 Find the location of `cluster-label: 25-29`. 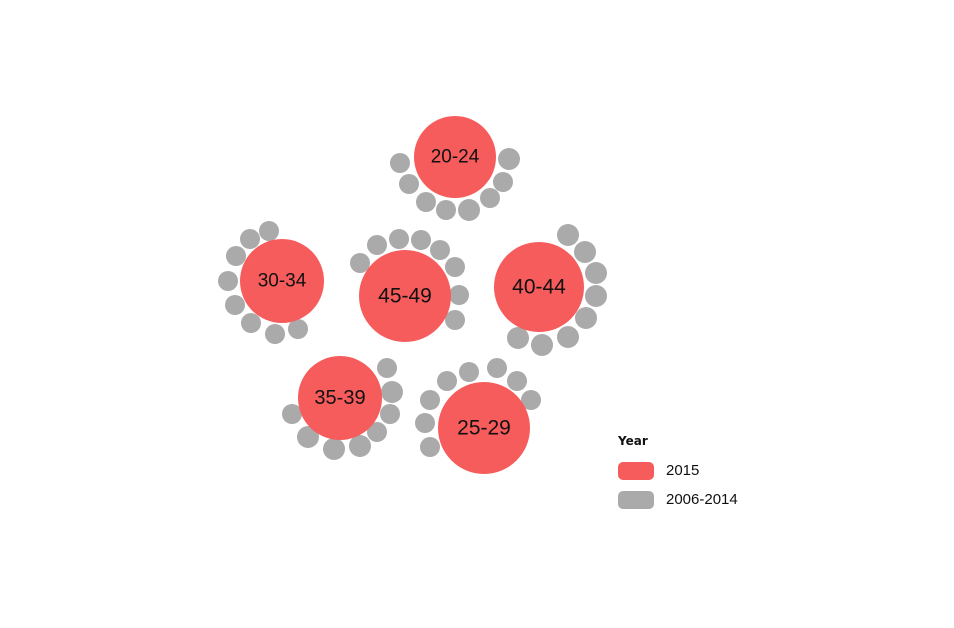

cluster-label: 25-29 is located at coordinates (484, 428).